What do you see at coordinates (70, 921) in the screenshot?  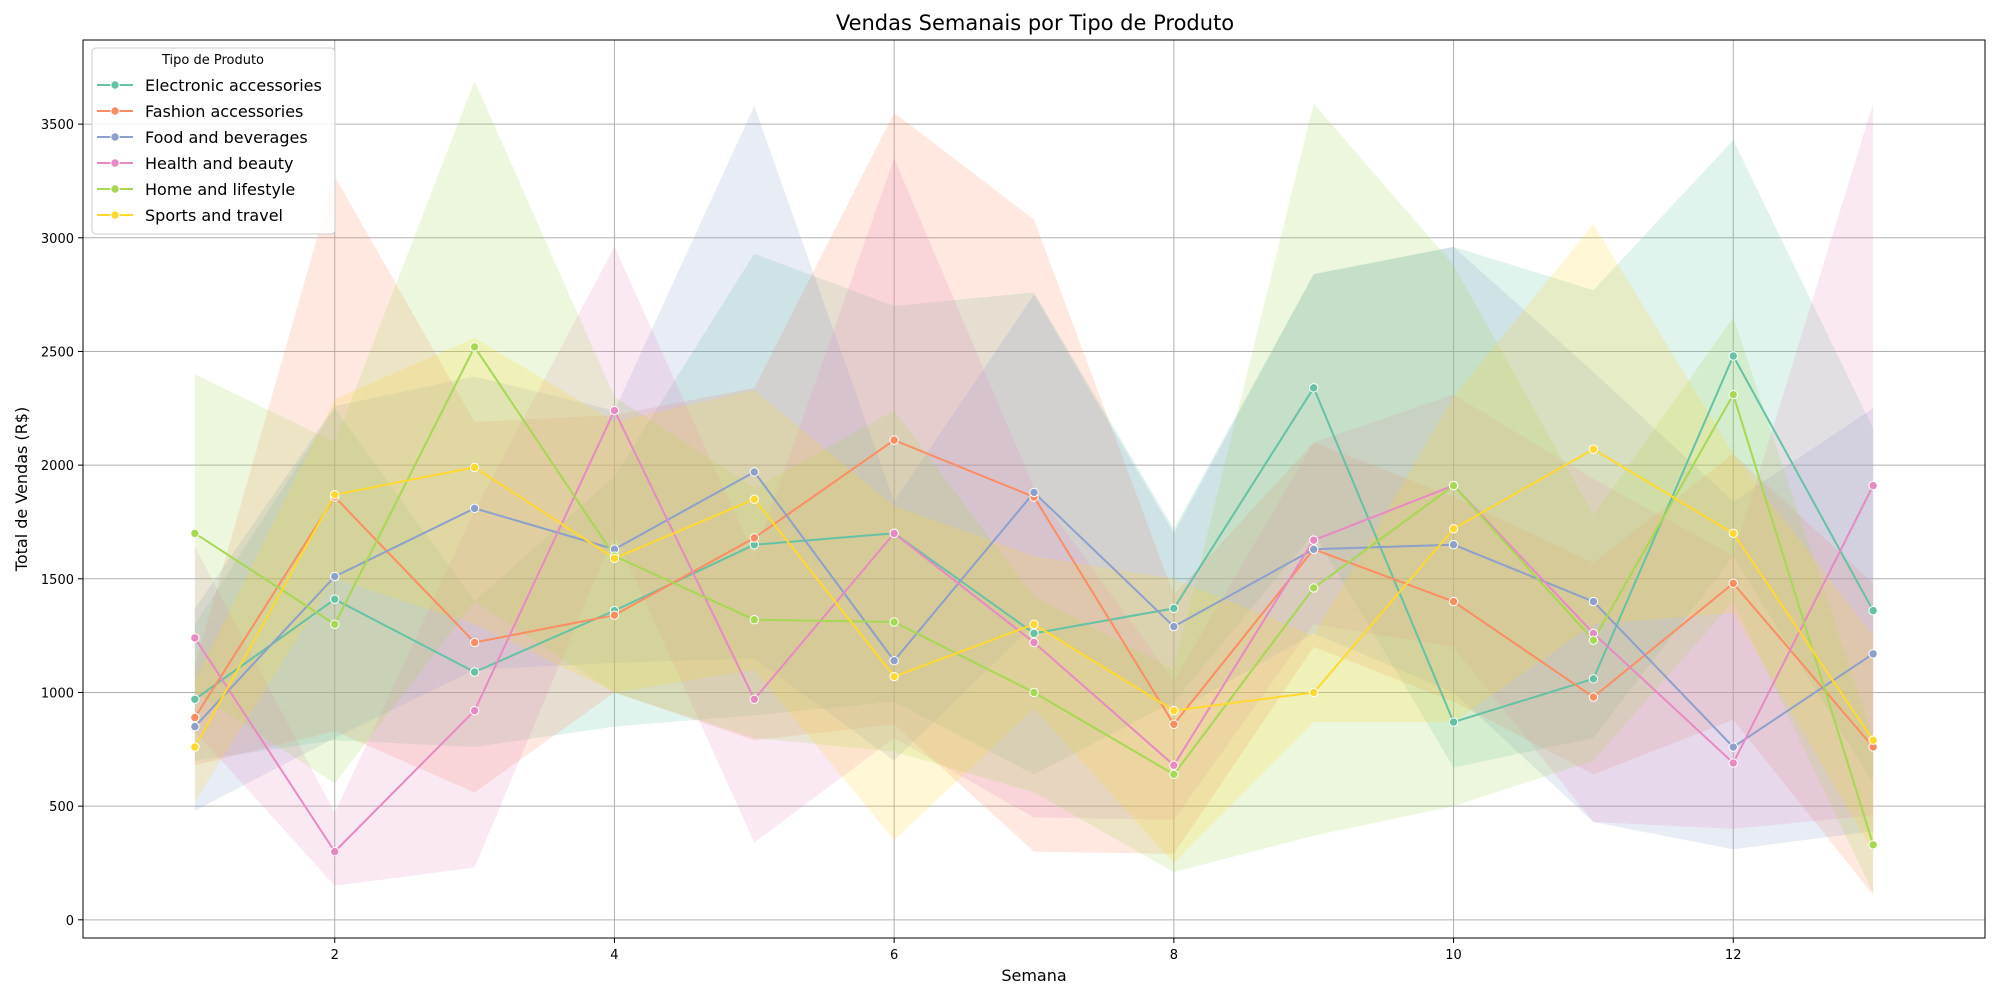 I see `y-tick-label: 0` at bounding box center [70, 921].